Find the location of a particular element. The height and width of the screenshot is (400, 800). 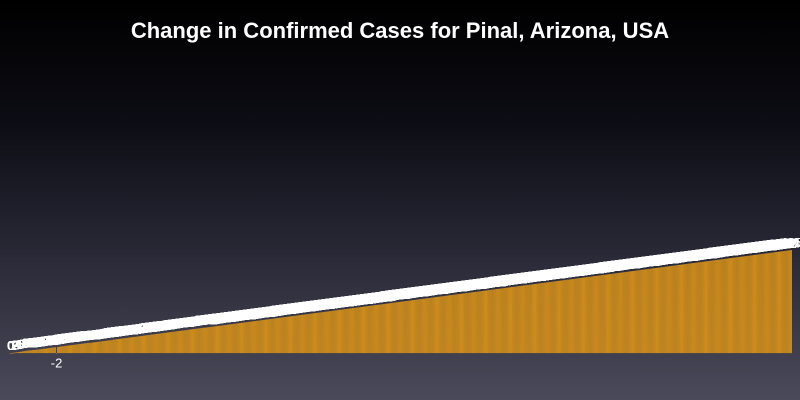

bar-value-label: 290 is located at coordinates (570, 271).